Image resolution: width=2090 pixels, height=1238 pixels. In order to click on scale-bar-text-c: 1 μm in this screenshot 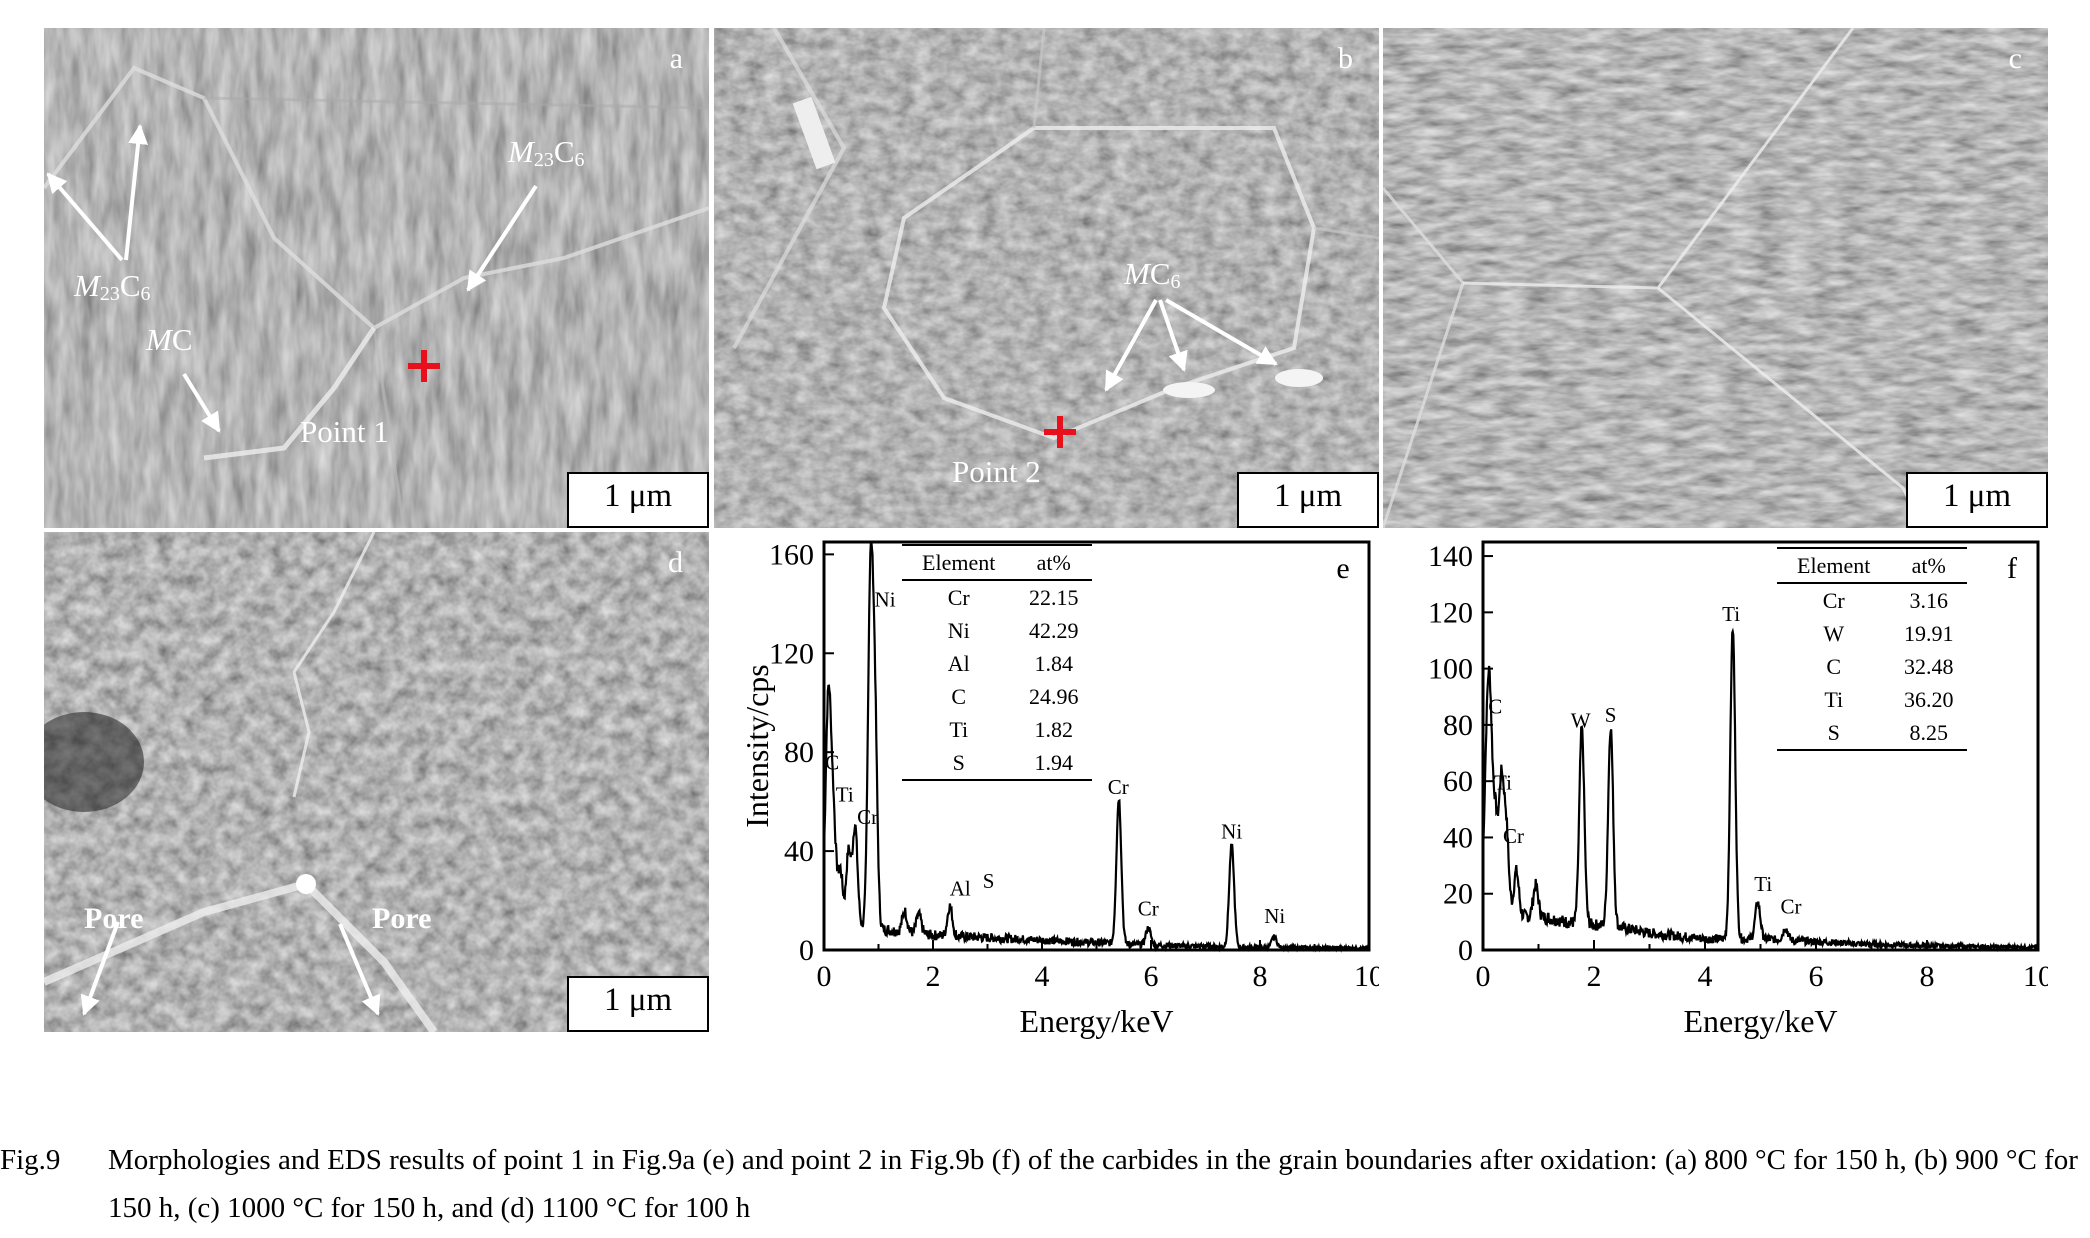, I will do `click(1977, 496)`.